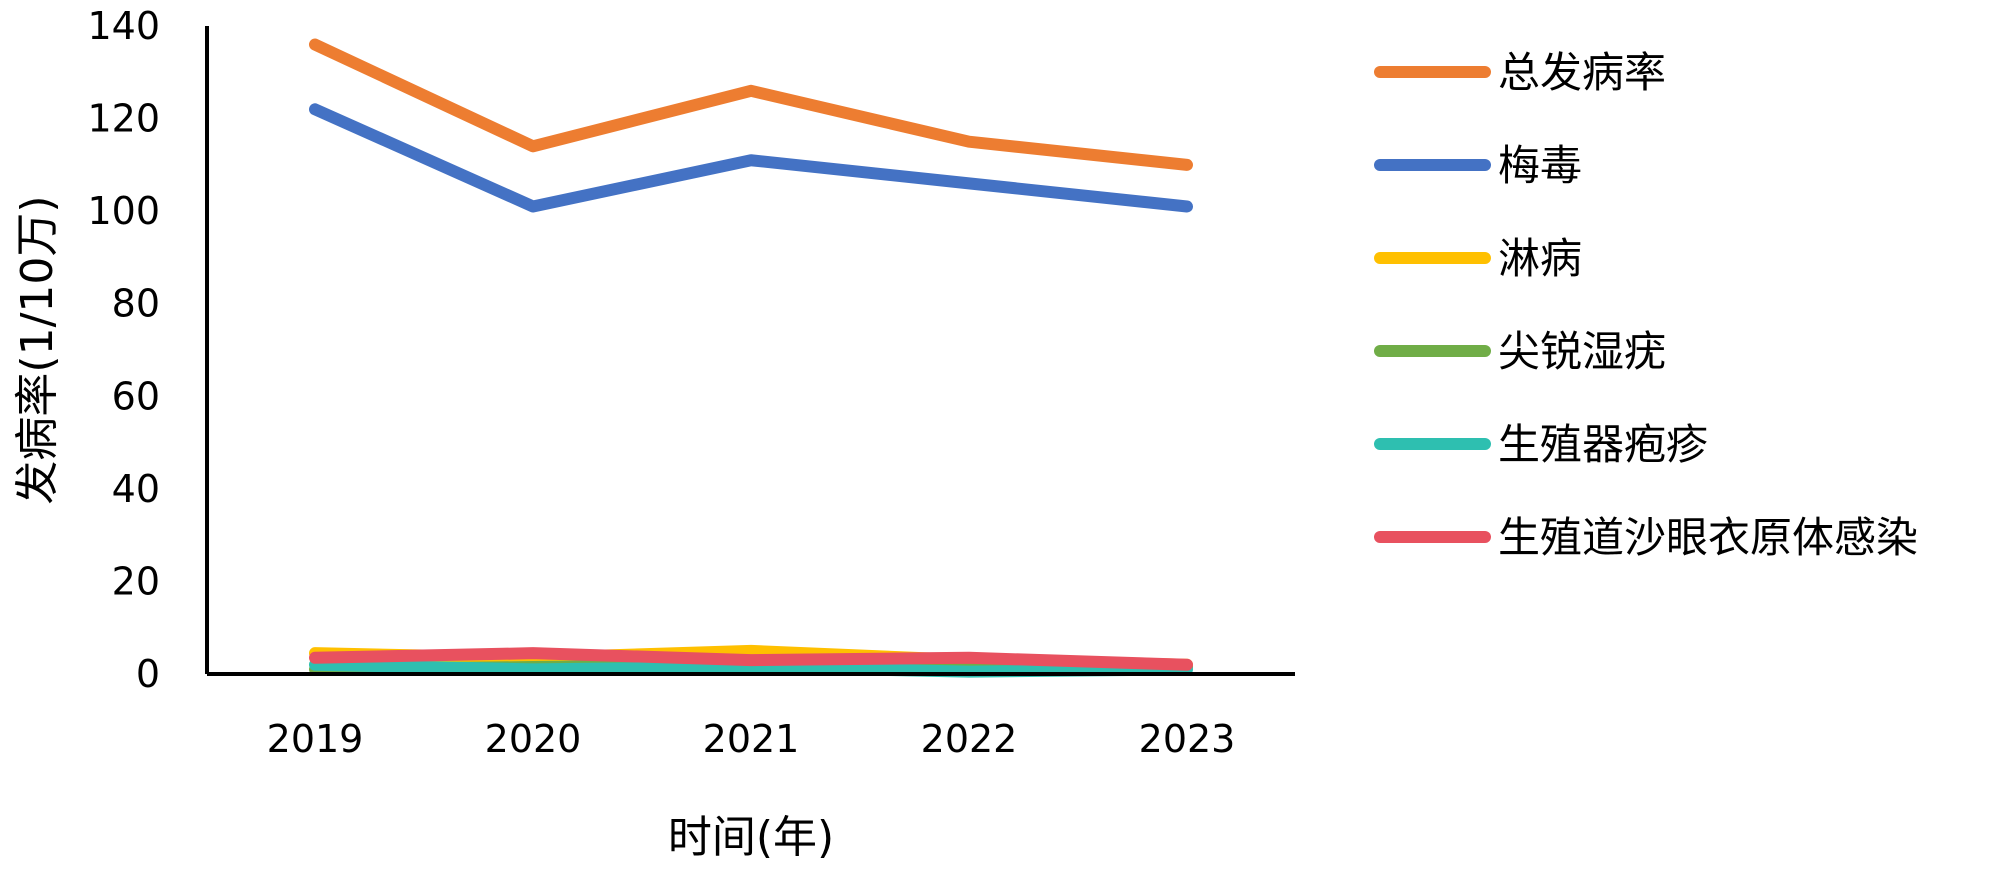  Describe the element at coordinates (1582, 72) in the screenshot. I see `legend-label: 总发病率` at that location.